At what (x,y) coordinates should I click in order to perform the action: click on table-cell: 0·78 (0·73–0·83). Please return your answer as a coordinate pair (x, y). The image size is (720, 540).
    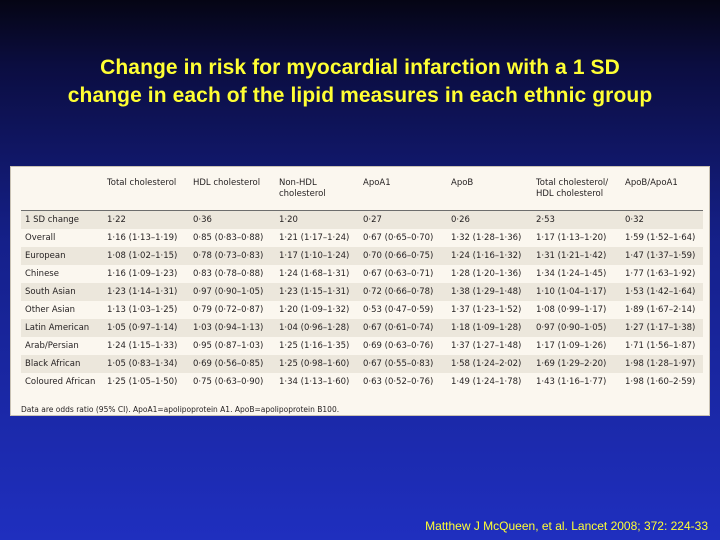
    Looking at the image, I should click on (234, 256).